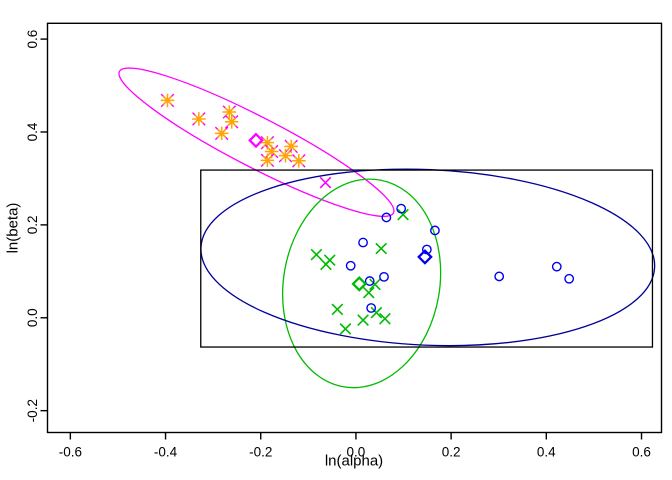 Image resolution: width=672 pixels, height=480 pixels. I want to click on cluster-1-centroid, so click(256, 140).